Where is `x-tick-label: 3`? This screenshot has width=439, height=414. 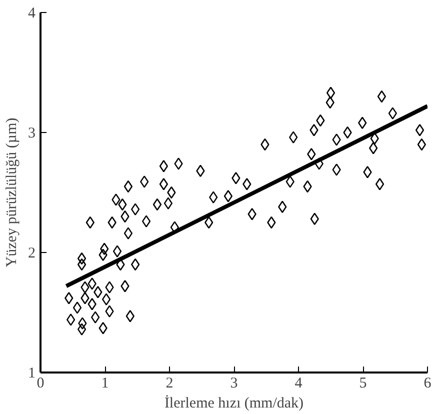
x-tick-label: 3 is located at coordinates (234, 384).